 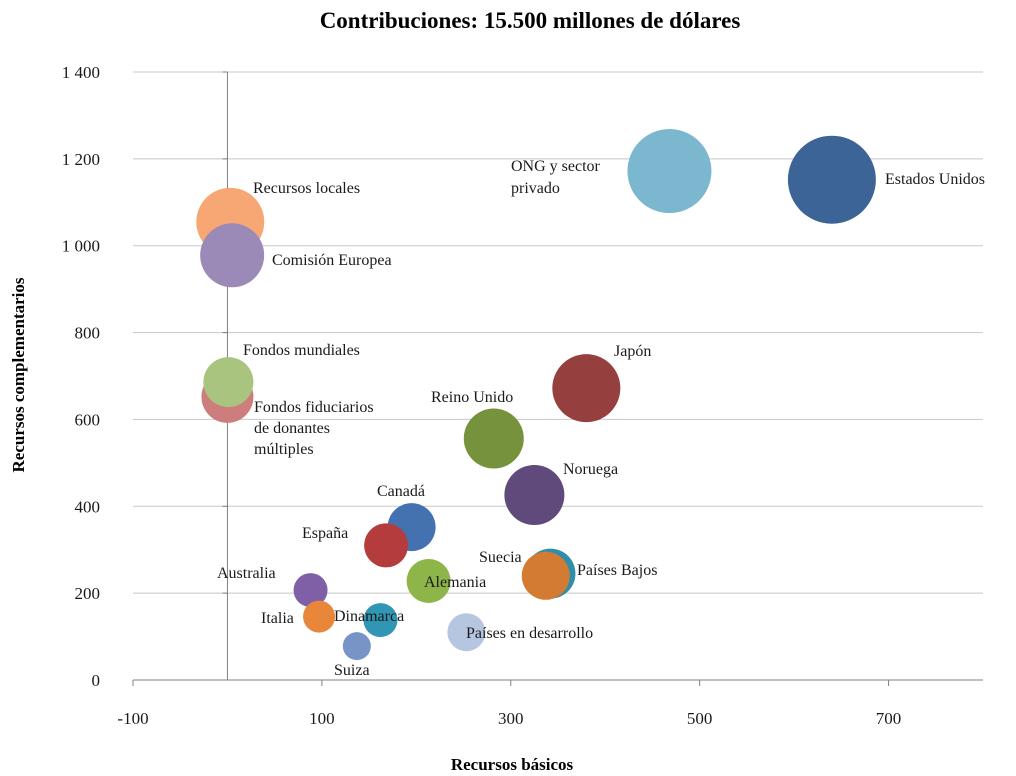 I want to click on label-comision-europea: Comisión Europea, so click(x=332, y=260).